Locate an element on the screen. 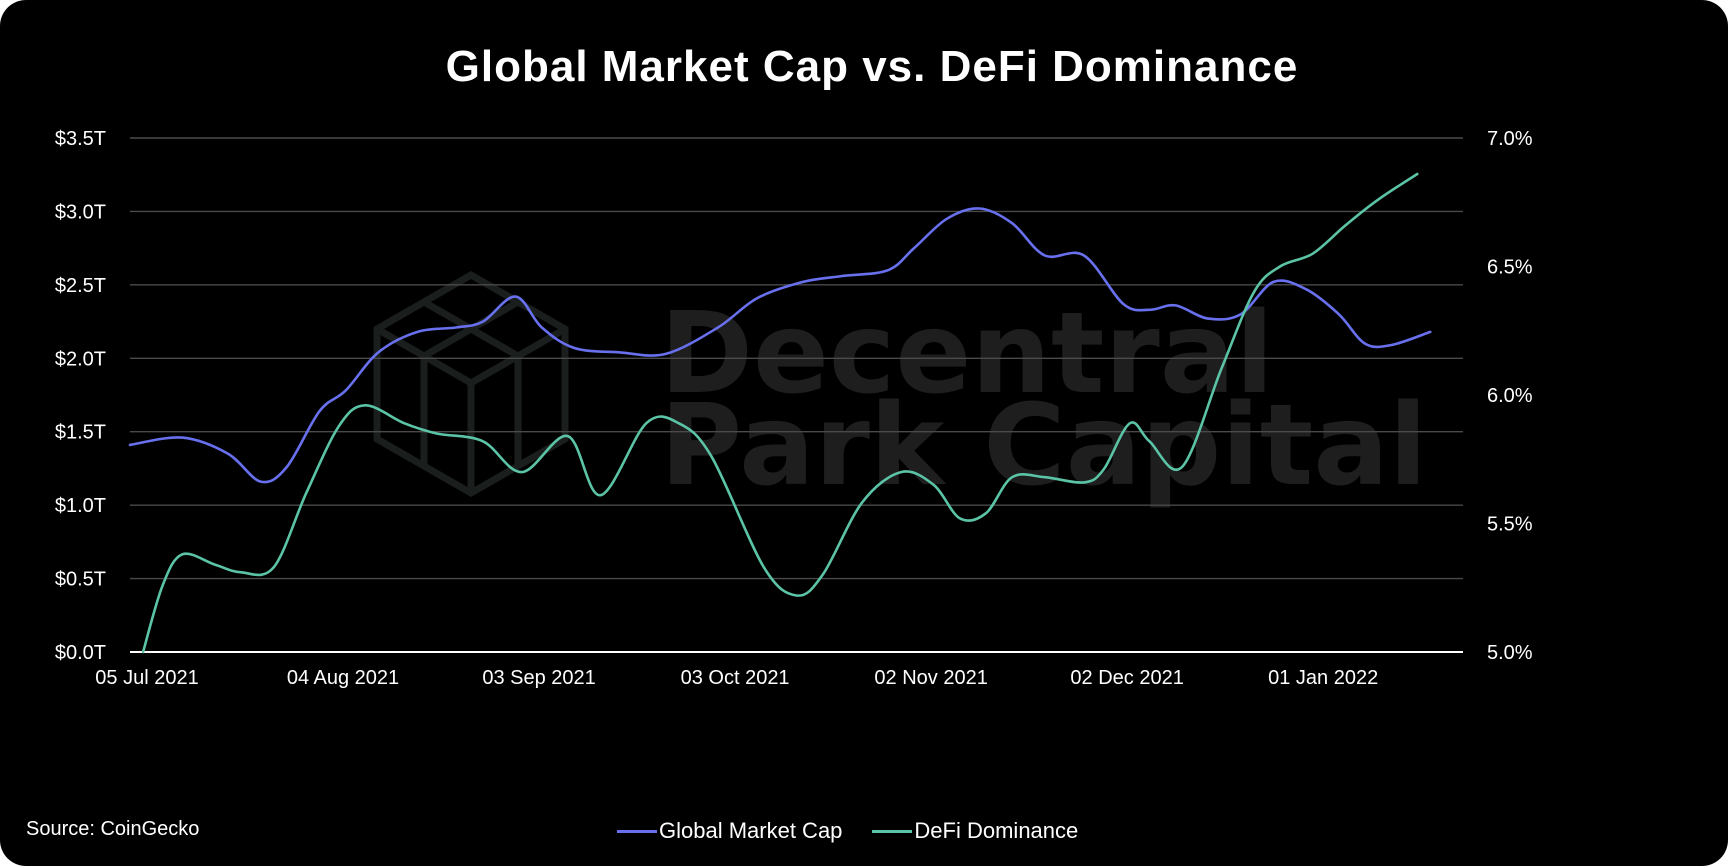  x-tick-label: 04 Aug 2021 is located at coordinates (343, 678).